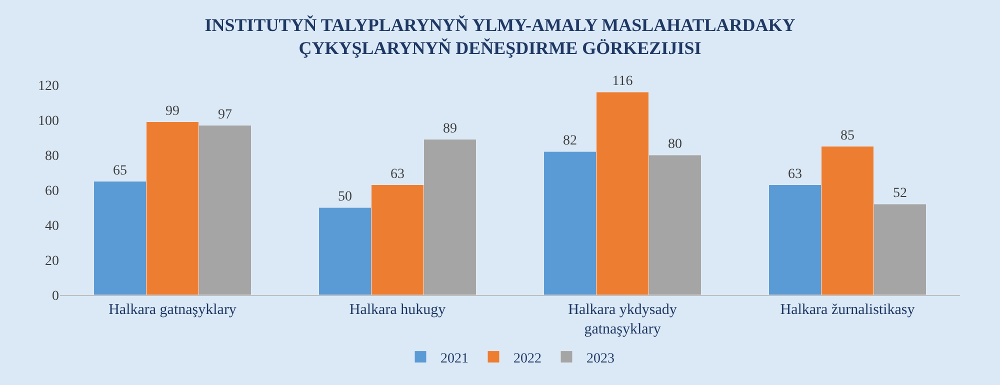  What do you see at coordinates (454, 358) in the screenshot?
I see `legend-label: 2021` at bounding box center [454, 358].